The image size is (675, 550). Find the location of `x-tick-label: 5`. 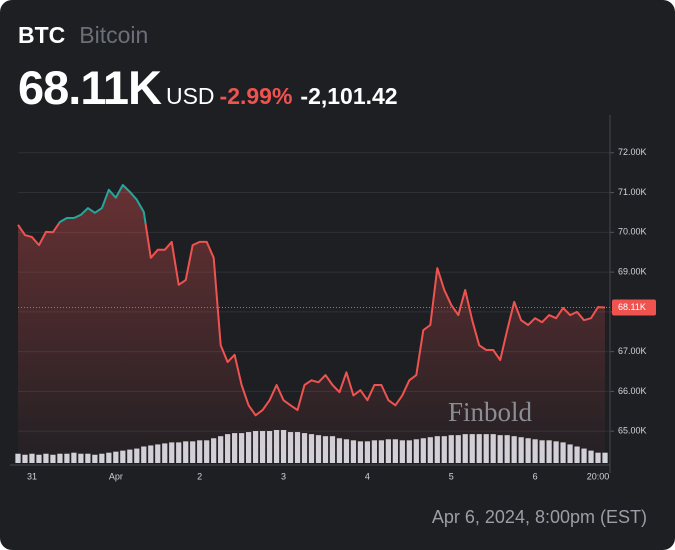

x-tick-label: 5 is located at coordinates (451, 476).